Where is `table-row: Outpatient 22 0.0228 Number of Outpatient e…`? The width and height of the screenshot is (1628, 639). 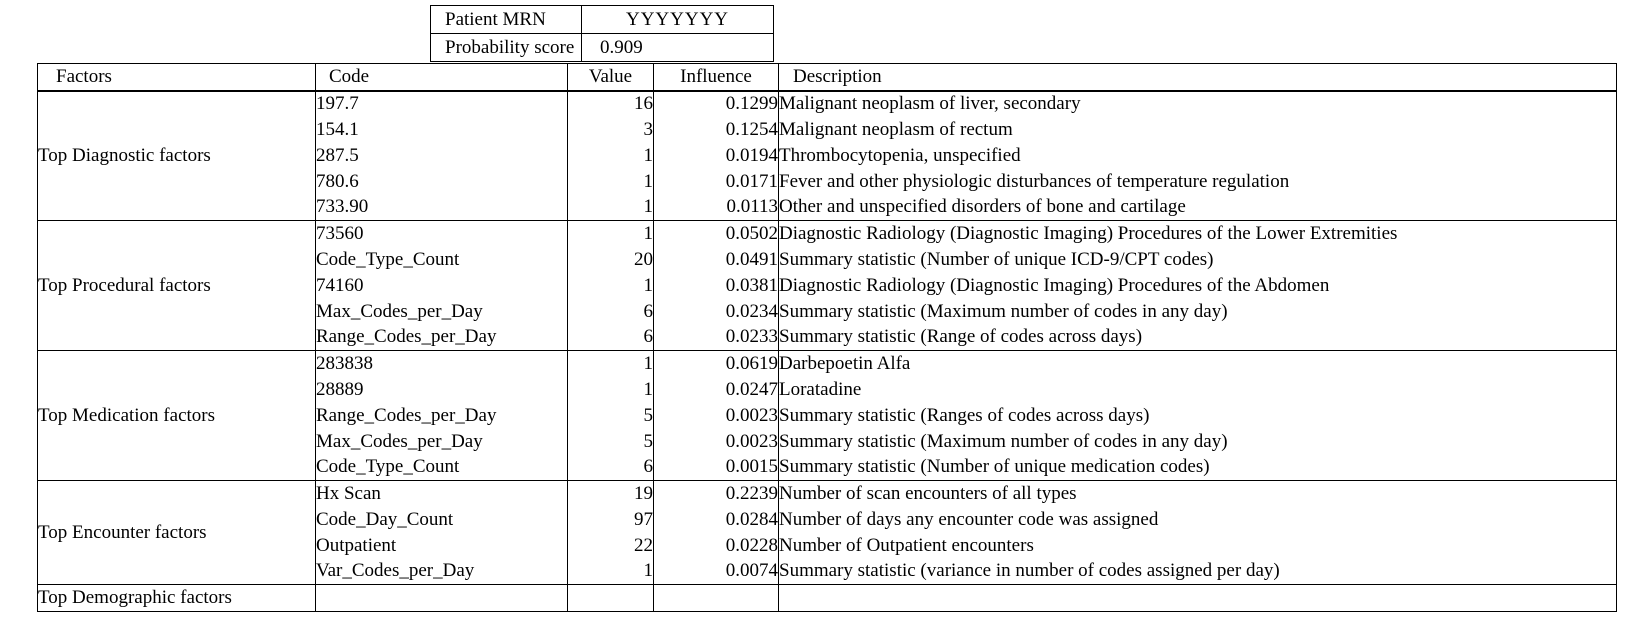 table-row: Outpatient 22 0.0228 Number of Outpatient e… is located at coordinates (827, 545).